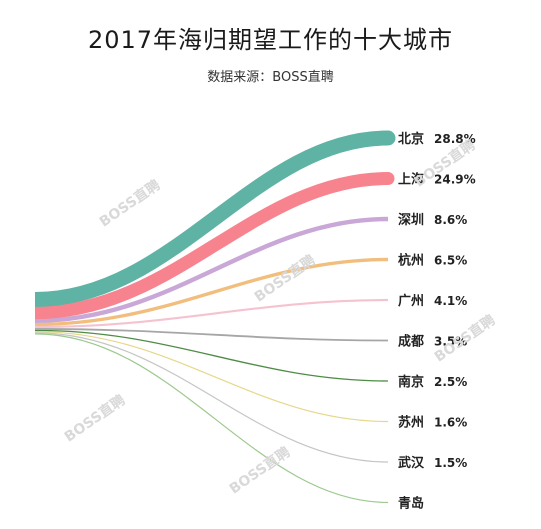 The width and height of the screenshot is (541, 529). I want to click on value-label: 8.6%, so click(450, 220).